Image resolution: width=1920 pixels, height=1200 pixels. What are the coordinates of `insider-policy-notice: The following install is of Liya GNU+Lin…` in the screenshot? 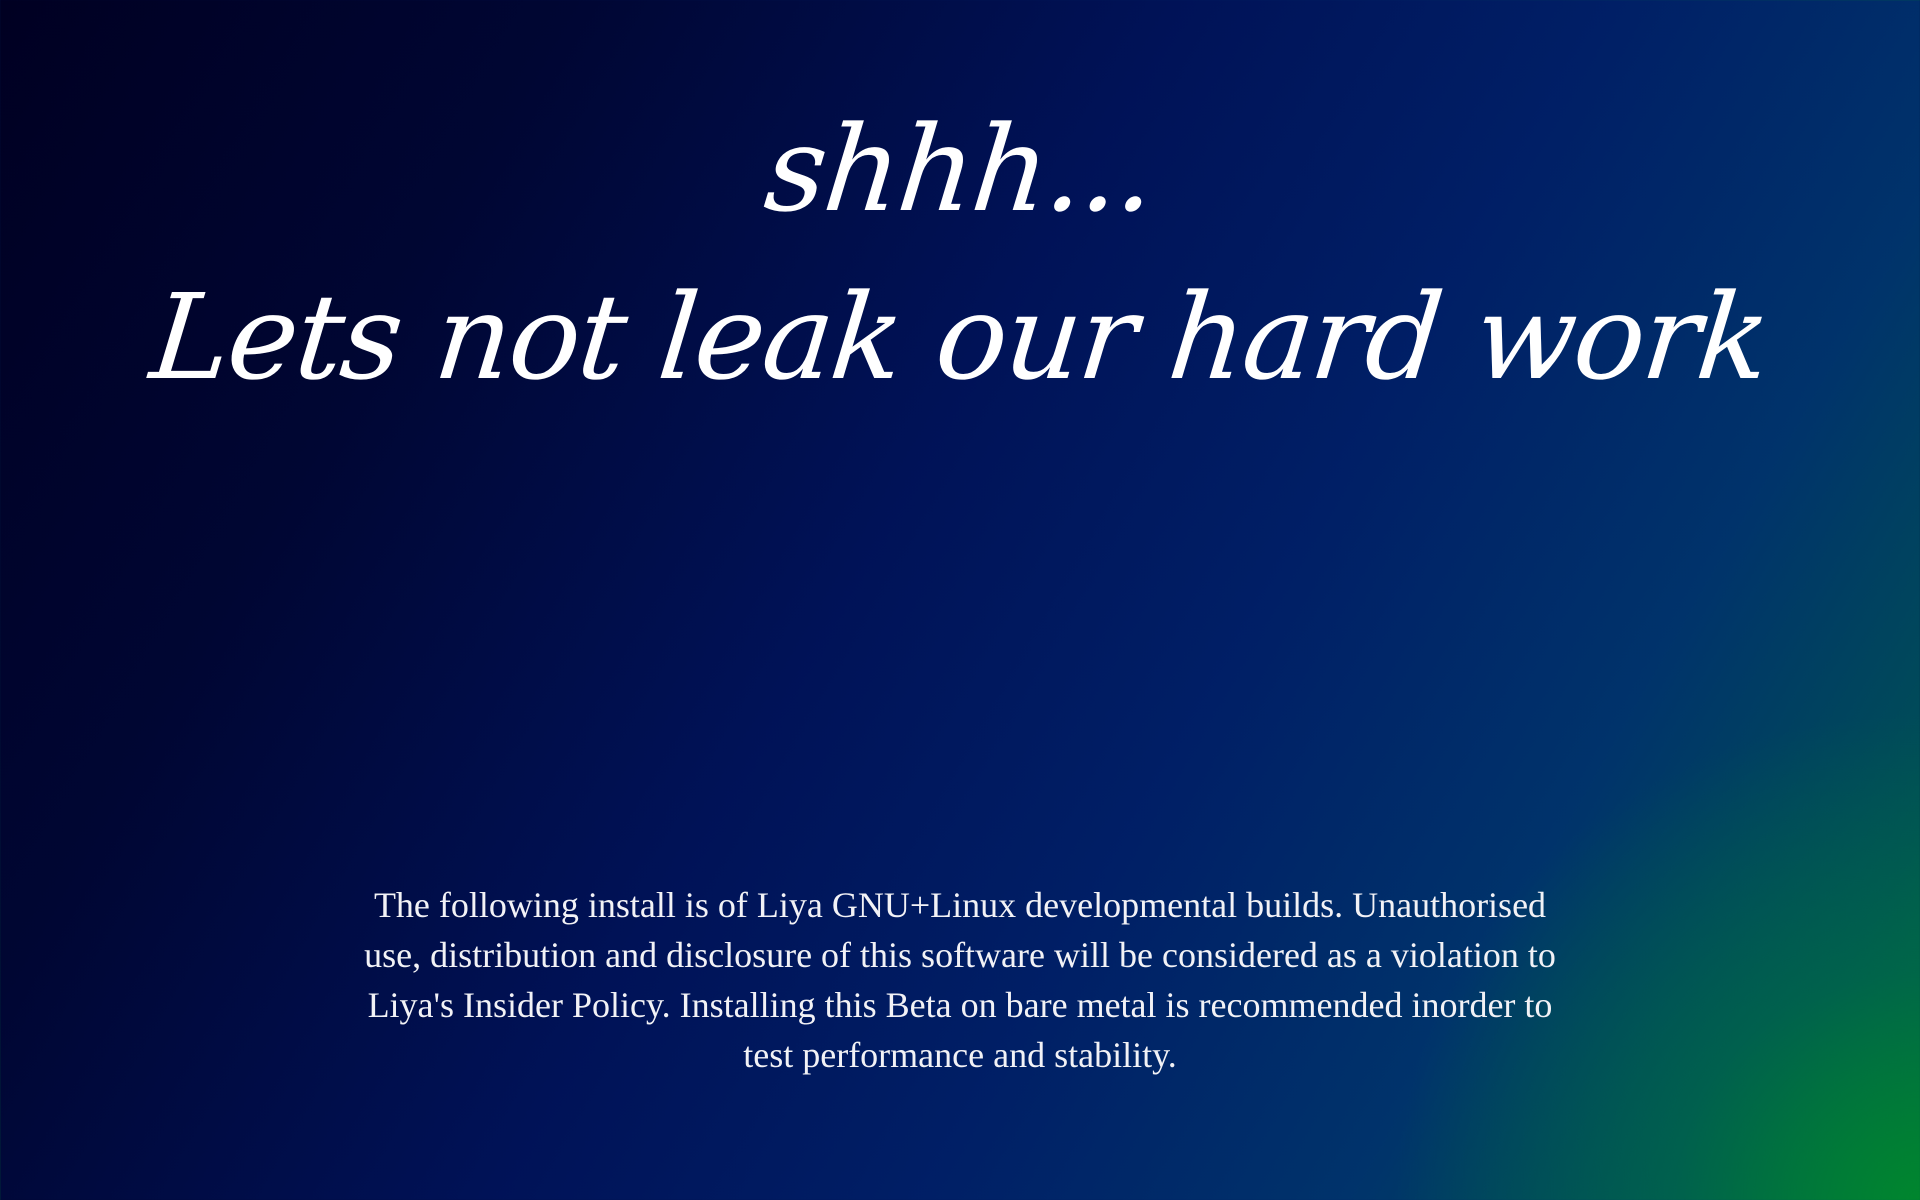 It's located at (960, 980).